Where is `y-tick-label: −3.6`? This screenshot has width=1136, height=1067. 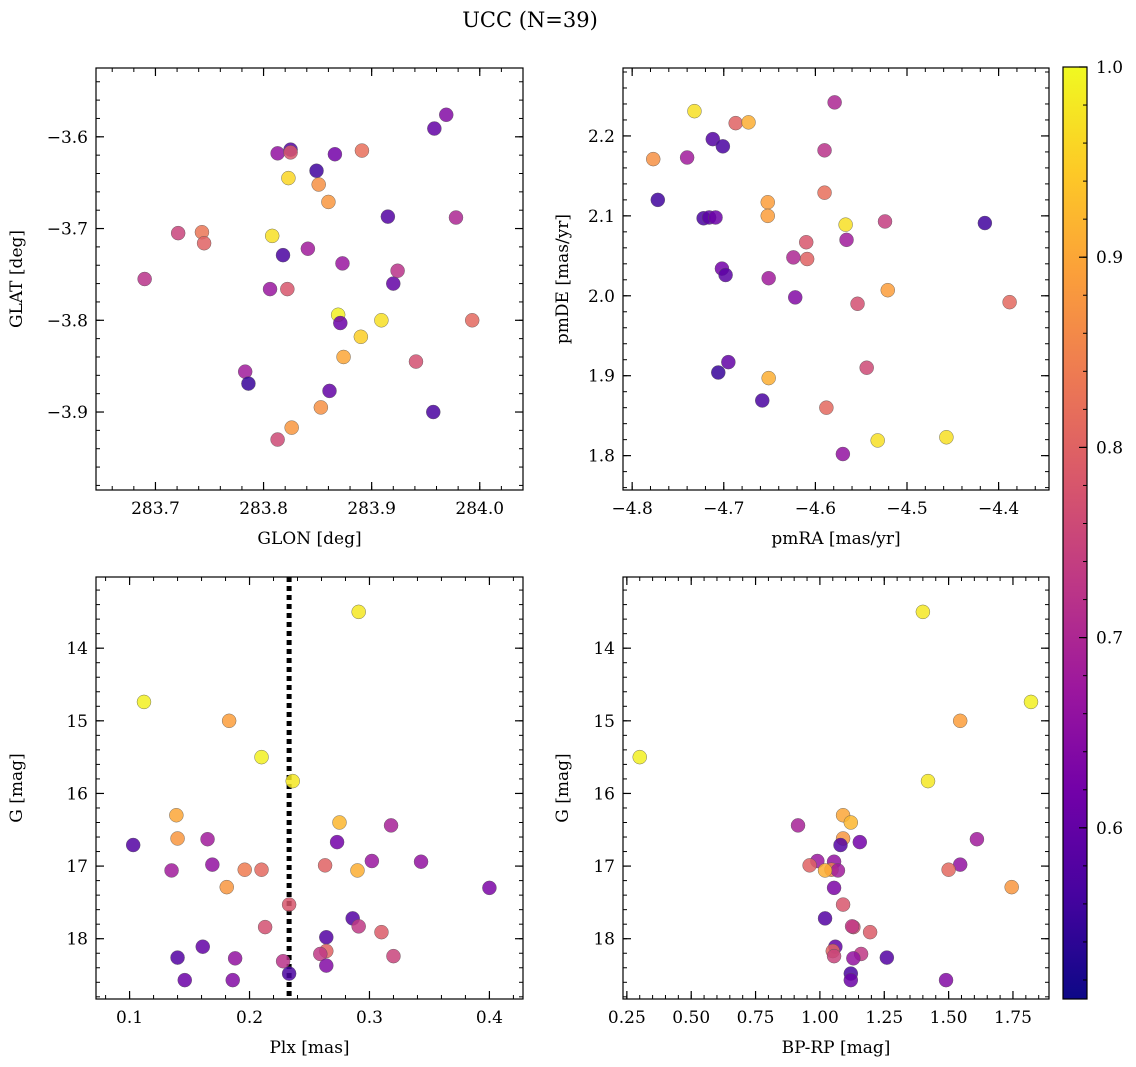
y-tick-label: −3.6 is located at coordinates (67, 138).